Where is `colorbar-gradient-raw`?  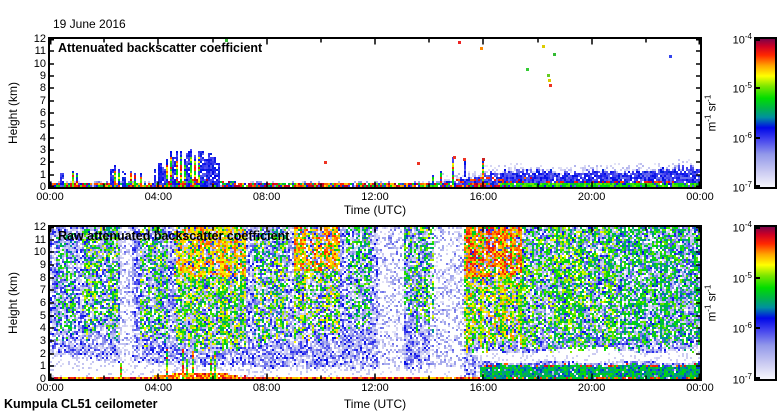
colorbar-gradient-raw is located at coordinates (765, 303).